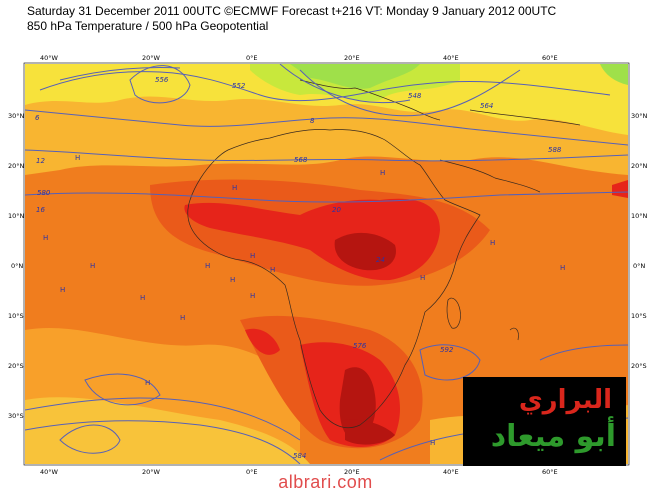  Describe the element at coordinates (555, 150) in the screenshot. I see `contour-label: 588` at that location.